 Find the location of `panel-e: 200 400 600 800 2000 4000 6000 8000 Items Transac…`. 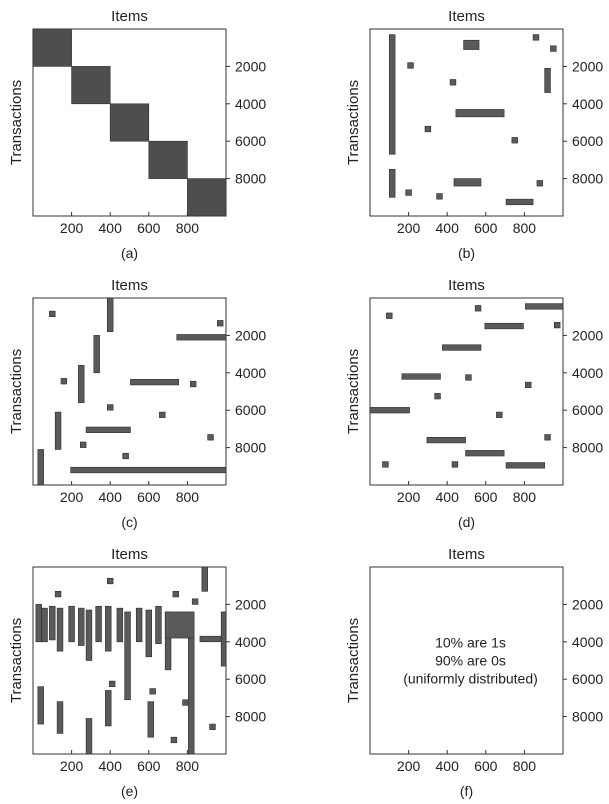

panel-e: 200 400 600 800 2000 4000 6000 8000 Items Transac… is located at coordinates (137, 672).